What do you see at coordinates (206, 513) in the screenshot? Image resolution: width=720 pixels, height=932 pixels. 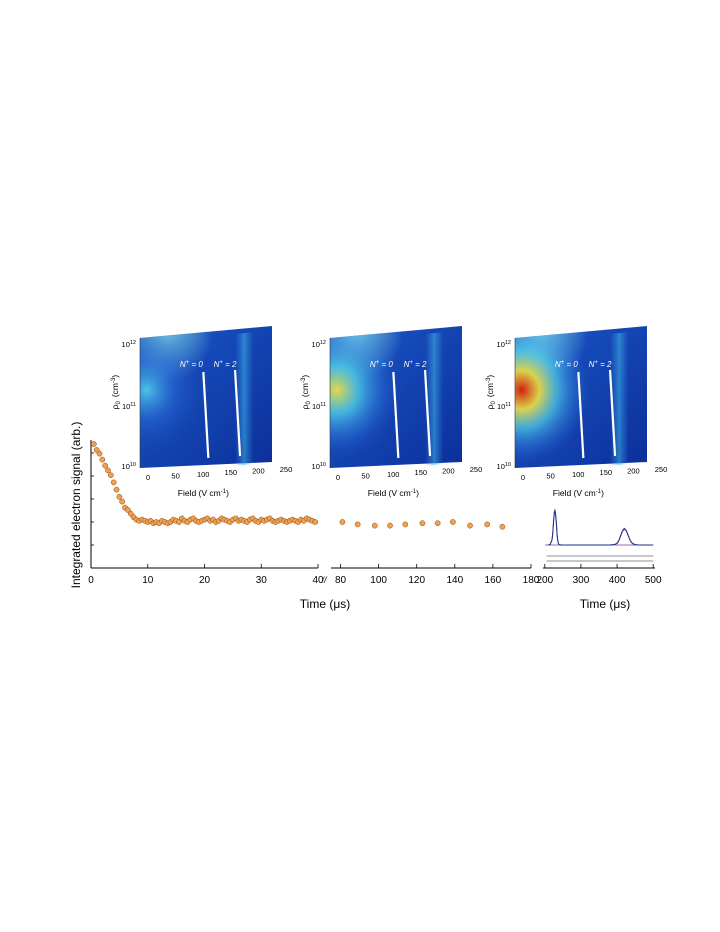 I see `decay-panel-left: 0 10 20 30 40` at bounding box center [206, 513].